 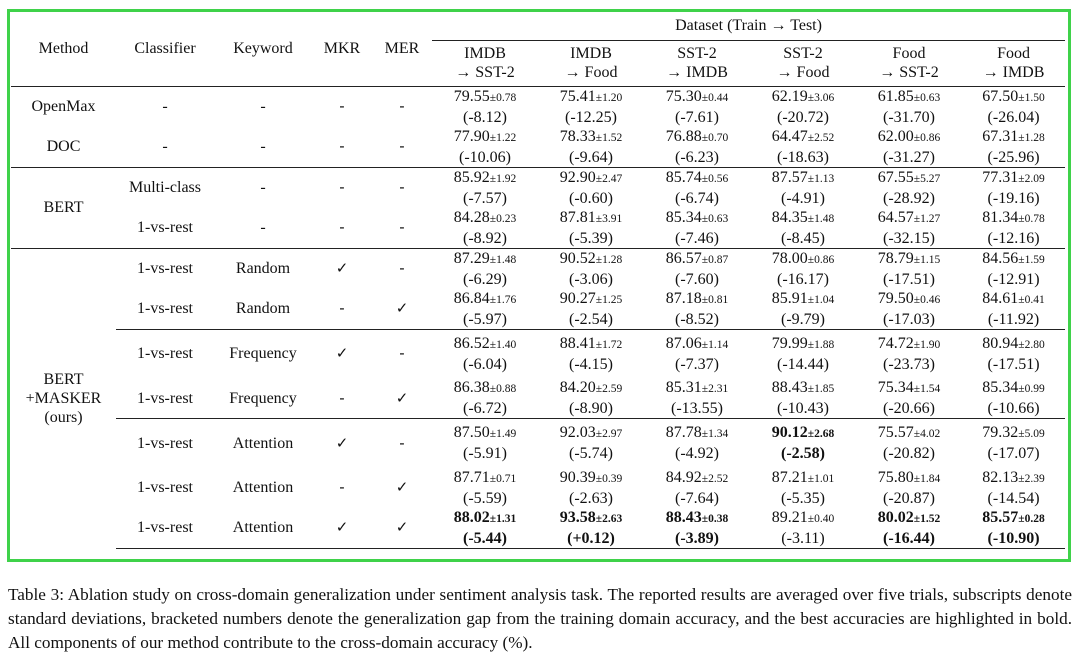 I want to click on cell-gap: (-10.90), so click(x=1013, y=538).